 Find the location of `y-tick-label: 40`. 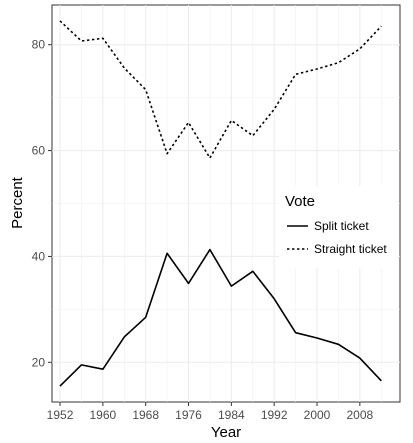

y-tick-label: 40 is located at coordinates (39, 256).